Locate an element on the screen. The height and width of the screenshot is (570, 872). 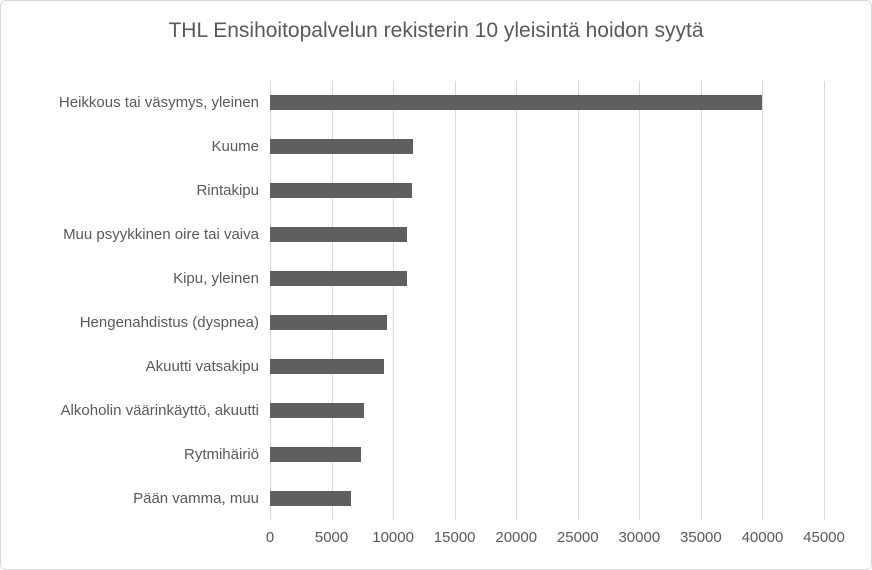
chart-row: Kuume is located at coordinates (412, 147).